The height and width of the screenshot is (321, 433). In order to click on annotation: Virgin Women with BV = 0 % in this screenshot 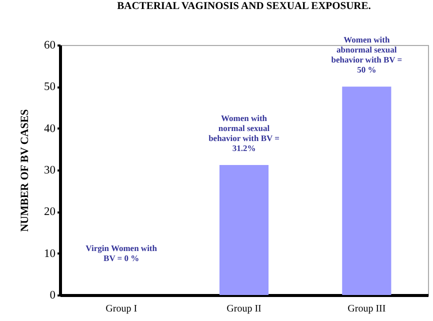, I will do `click(122, 253)`.